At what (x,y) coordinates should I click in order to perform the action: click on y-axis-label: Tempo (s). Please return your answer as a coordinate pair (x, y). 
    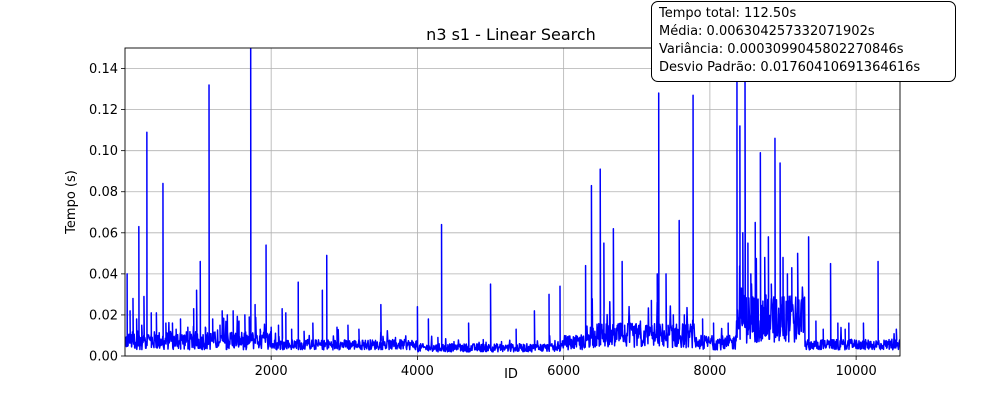
    Looking at the image, I should click on (71, 202).